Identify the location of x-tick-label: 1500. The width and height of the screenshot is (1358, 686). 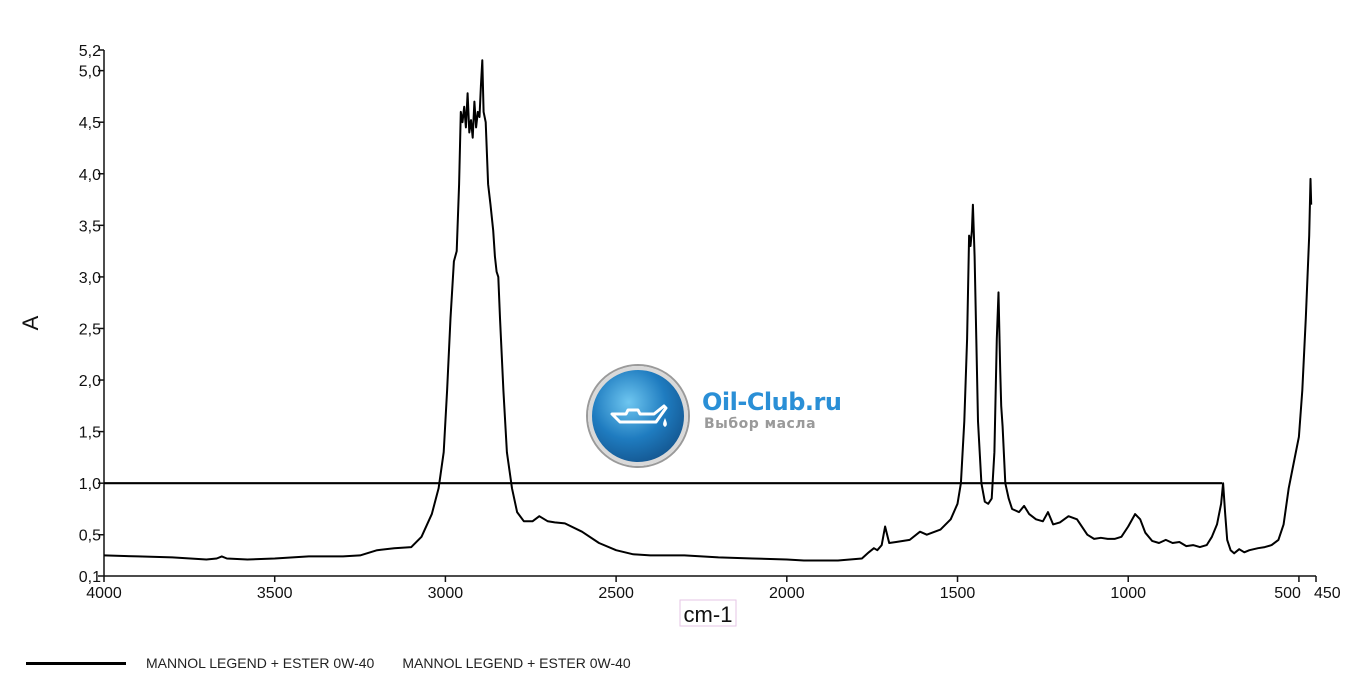
(958, 593).